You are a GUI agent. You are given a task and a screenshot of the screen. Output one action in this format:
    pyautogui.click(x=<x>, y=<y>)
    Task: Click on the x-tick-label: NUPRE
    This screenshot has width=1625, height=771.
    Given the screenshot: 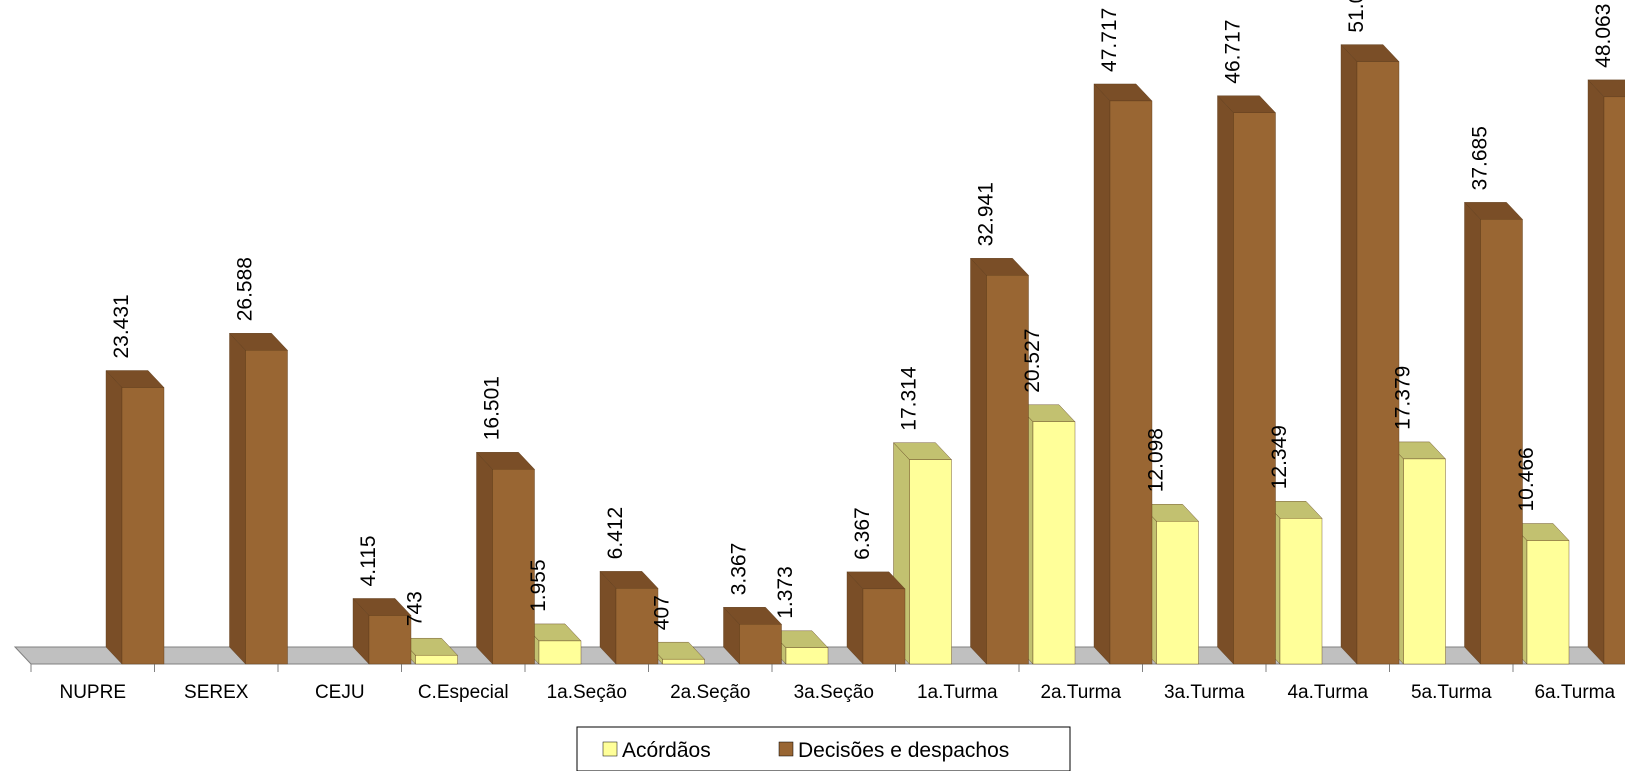 What is the action you would take?
    pyautogui.click(x=92, y=692)
    